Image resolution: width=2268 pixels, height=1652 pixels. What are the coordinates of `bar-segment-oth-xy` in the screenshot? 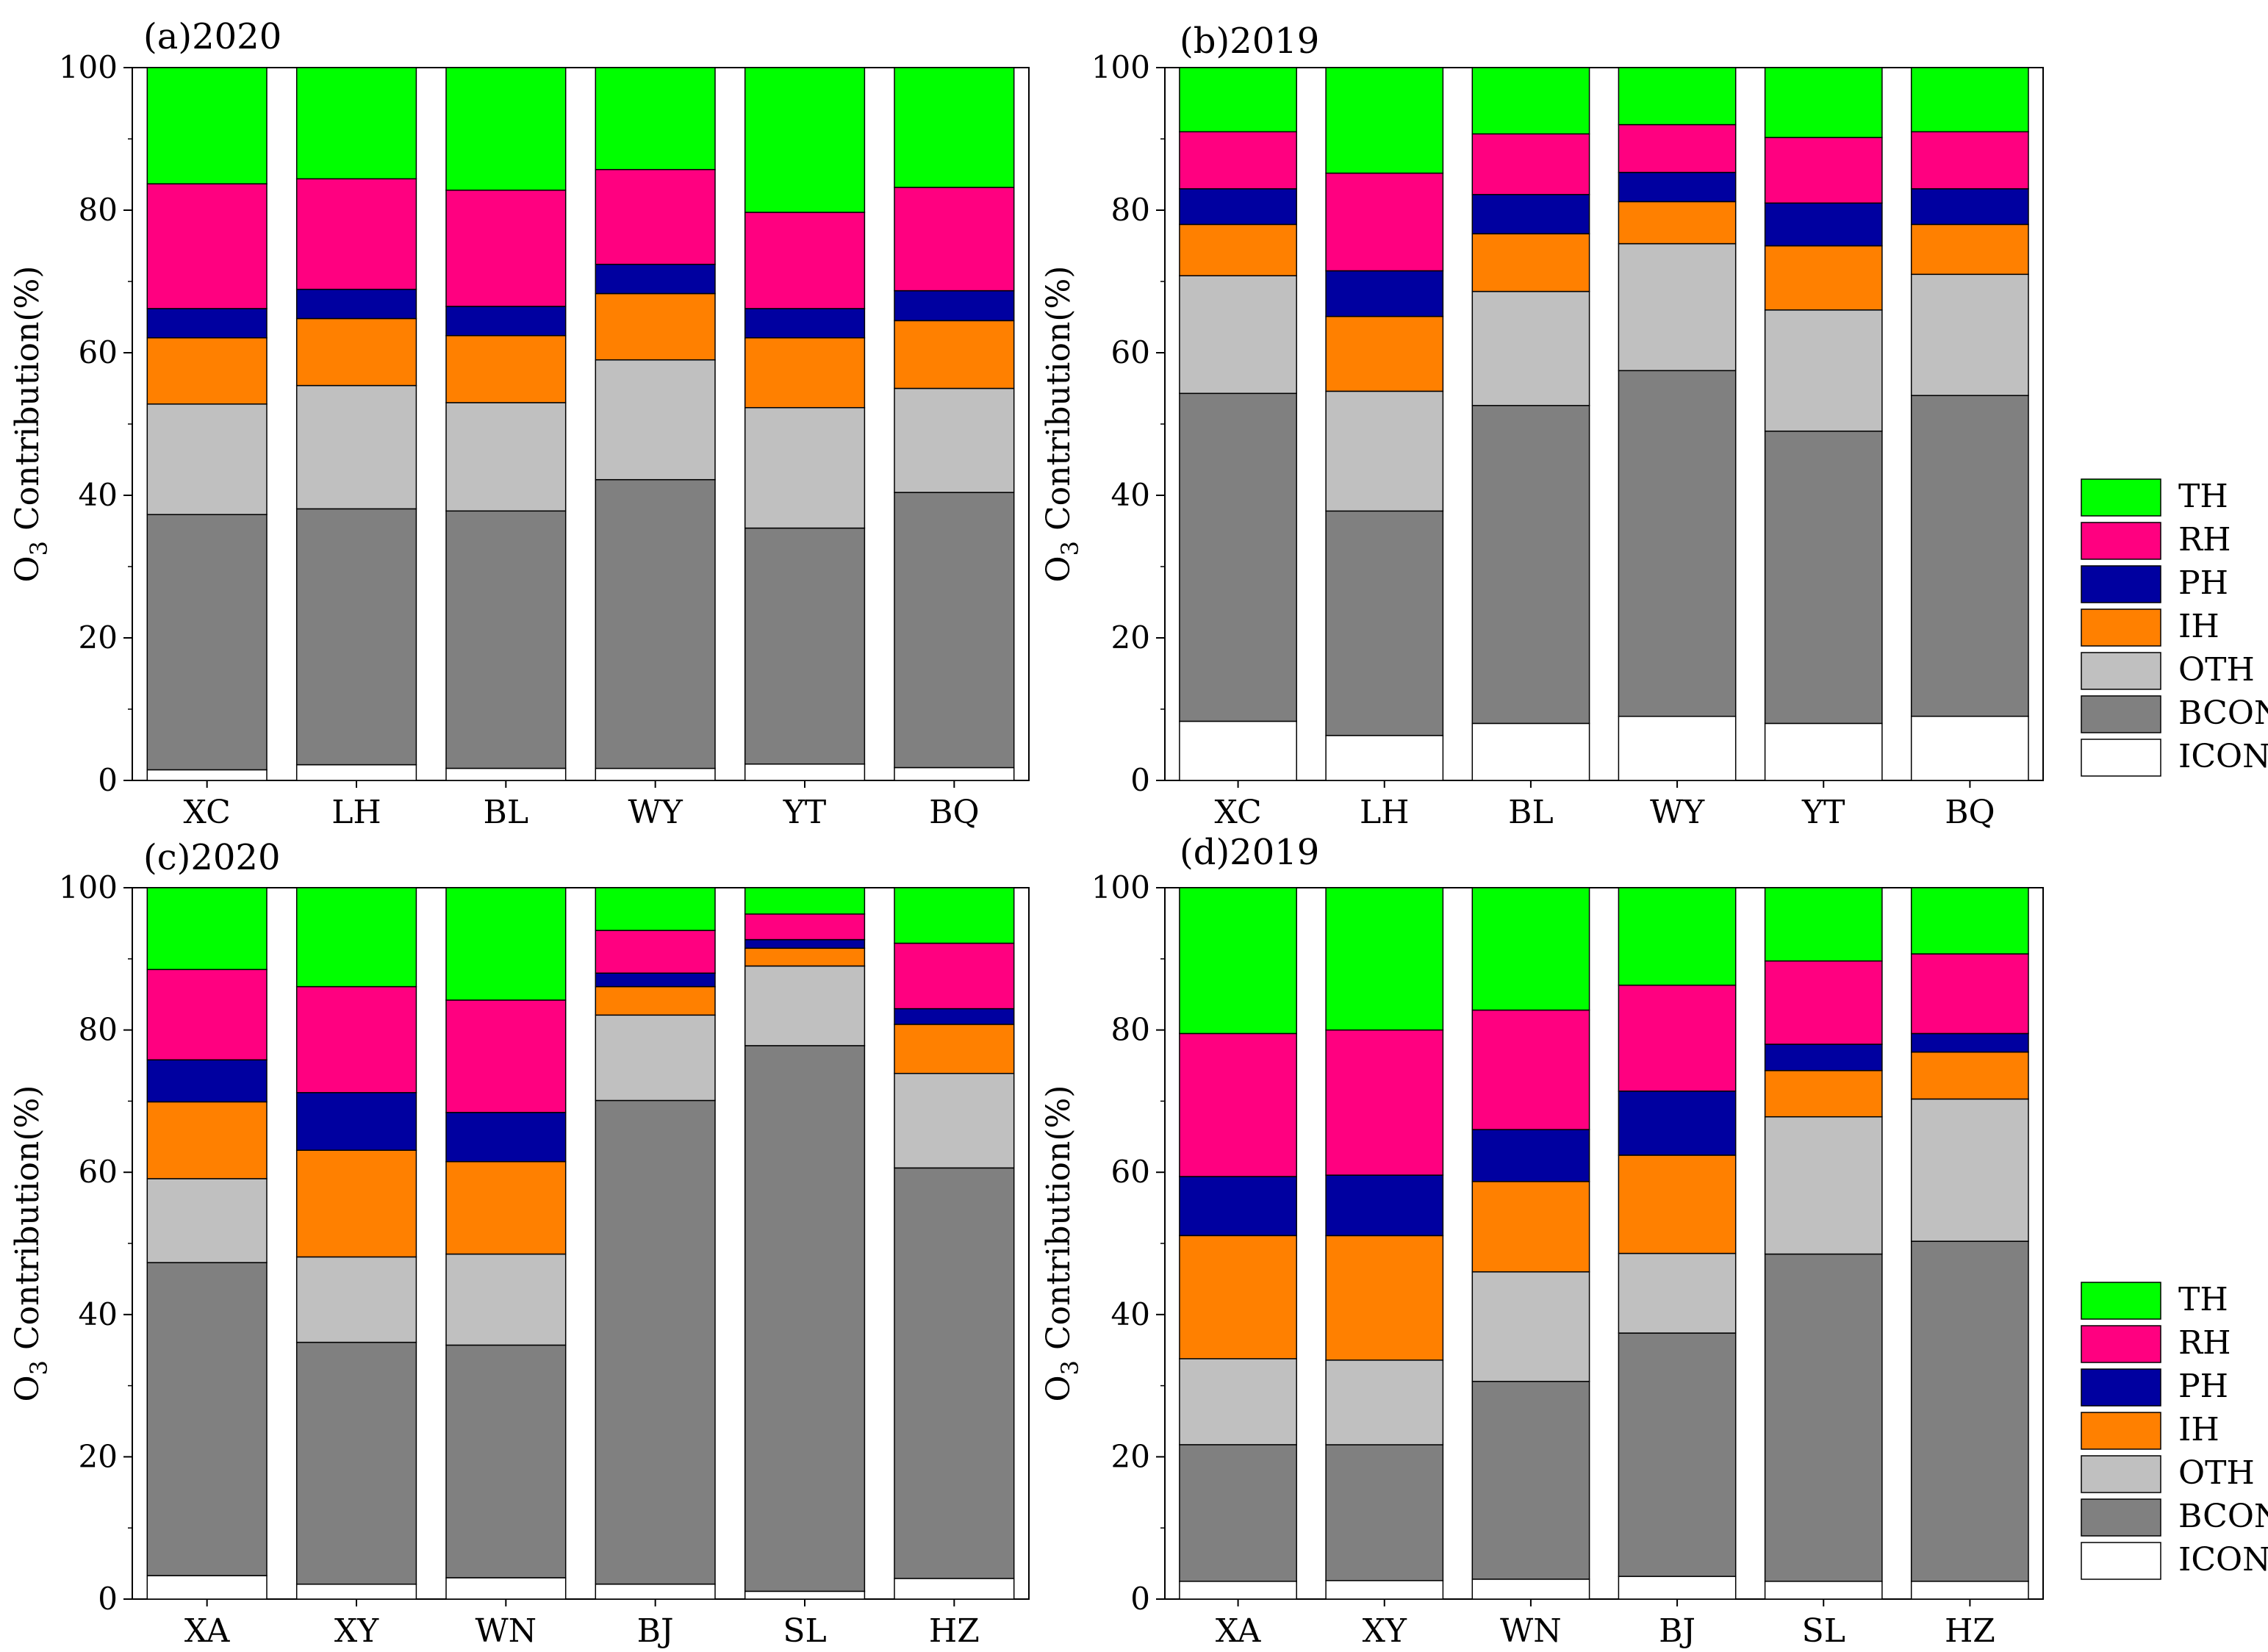 It's located at (356, 1299).